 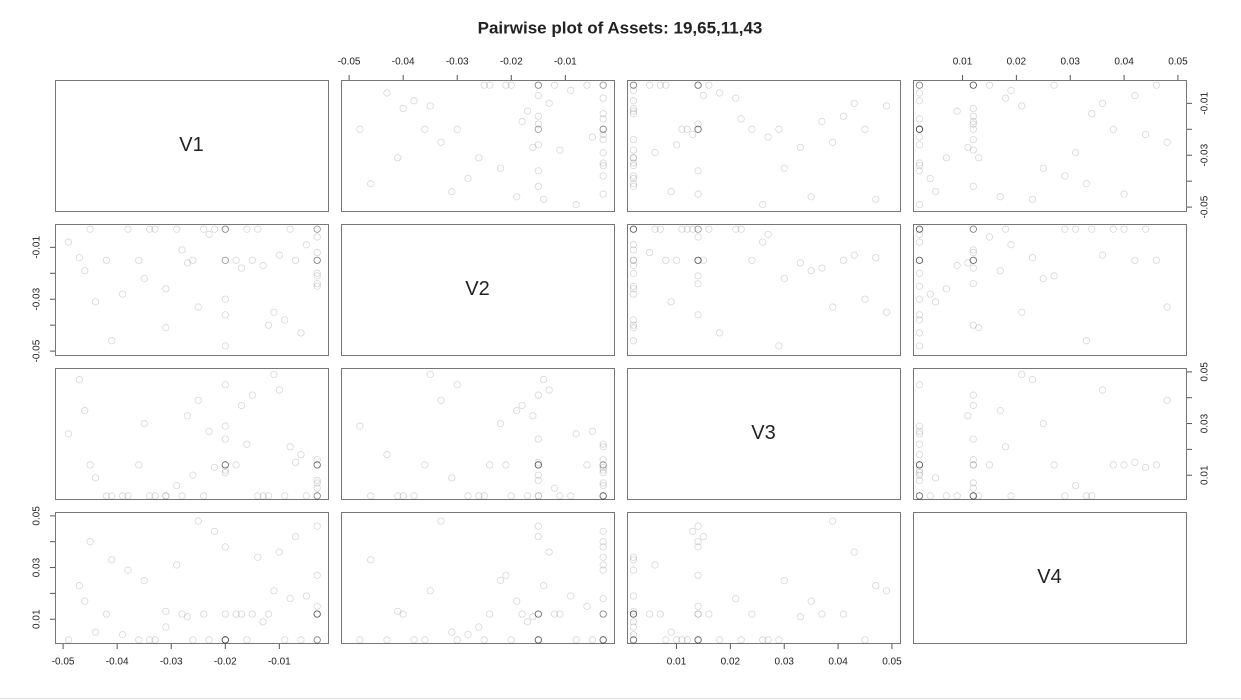 I want to click on y-tick-label: -0.01, so click(x=37, y=247).